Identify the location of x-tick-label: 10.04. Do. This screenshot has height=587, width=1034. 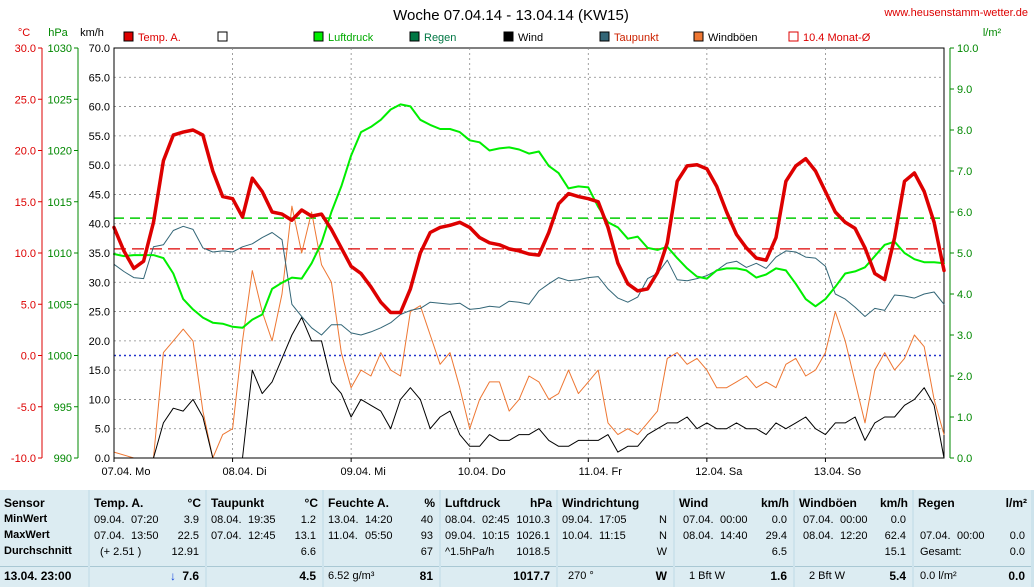
(482, 472).